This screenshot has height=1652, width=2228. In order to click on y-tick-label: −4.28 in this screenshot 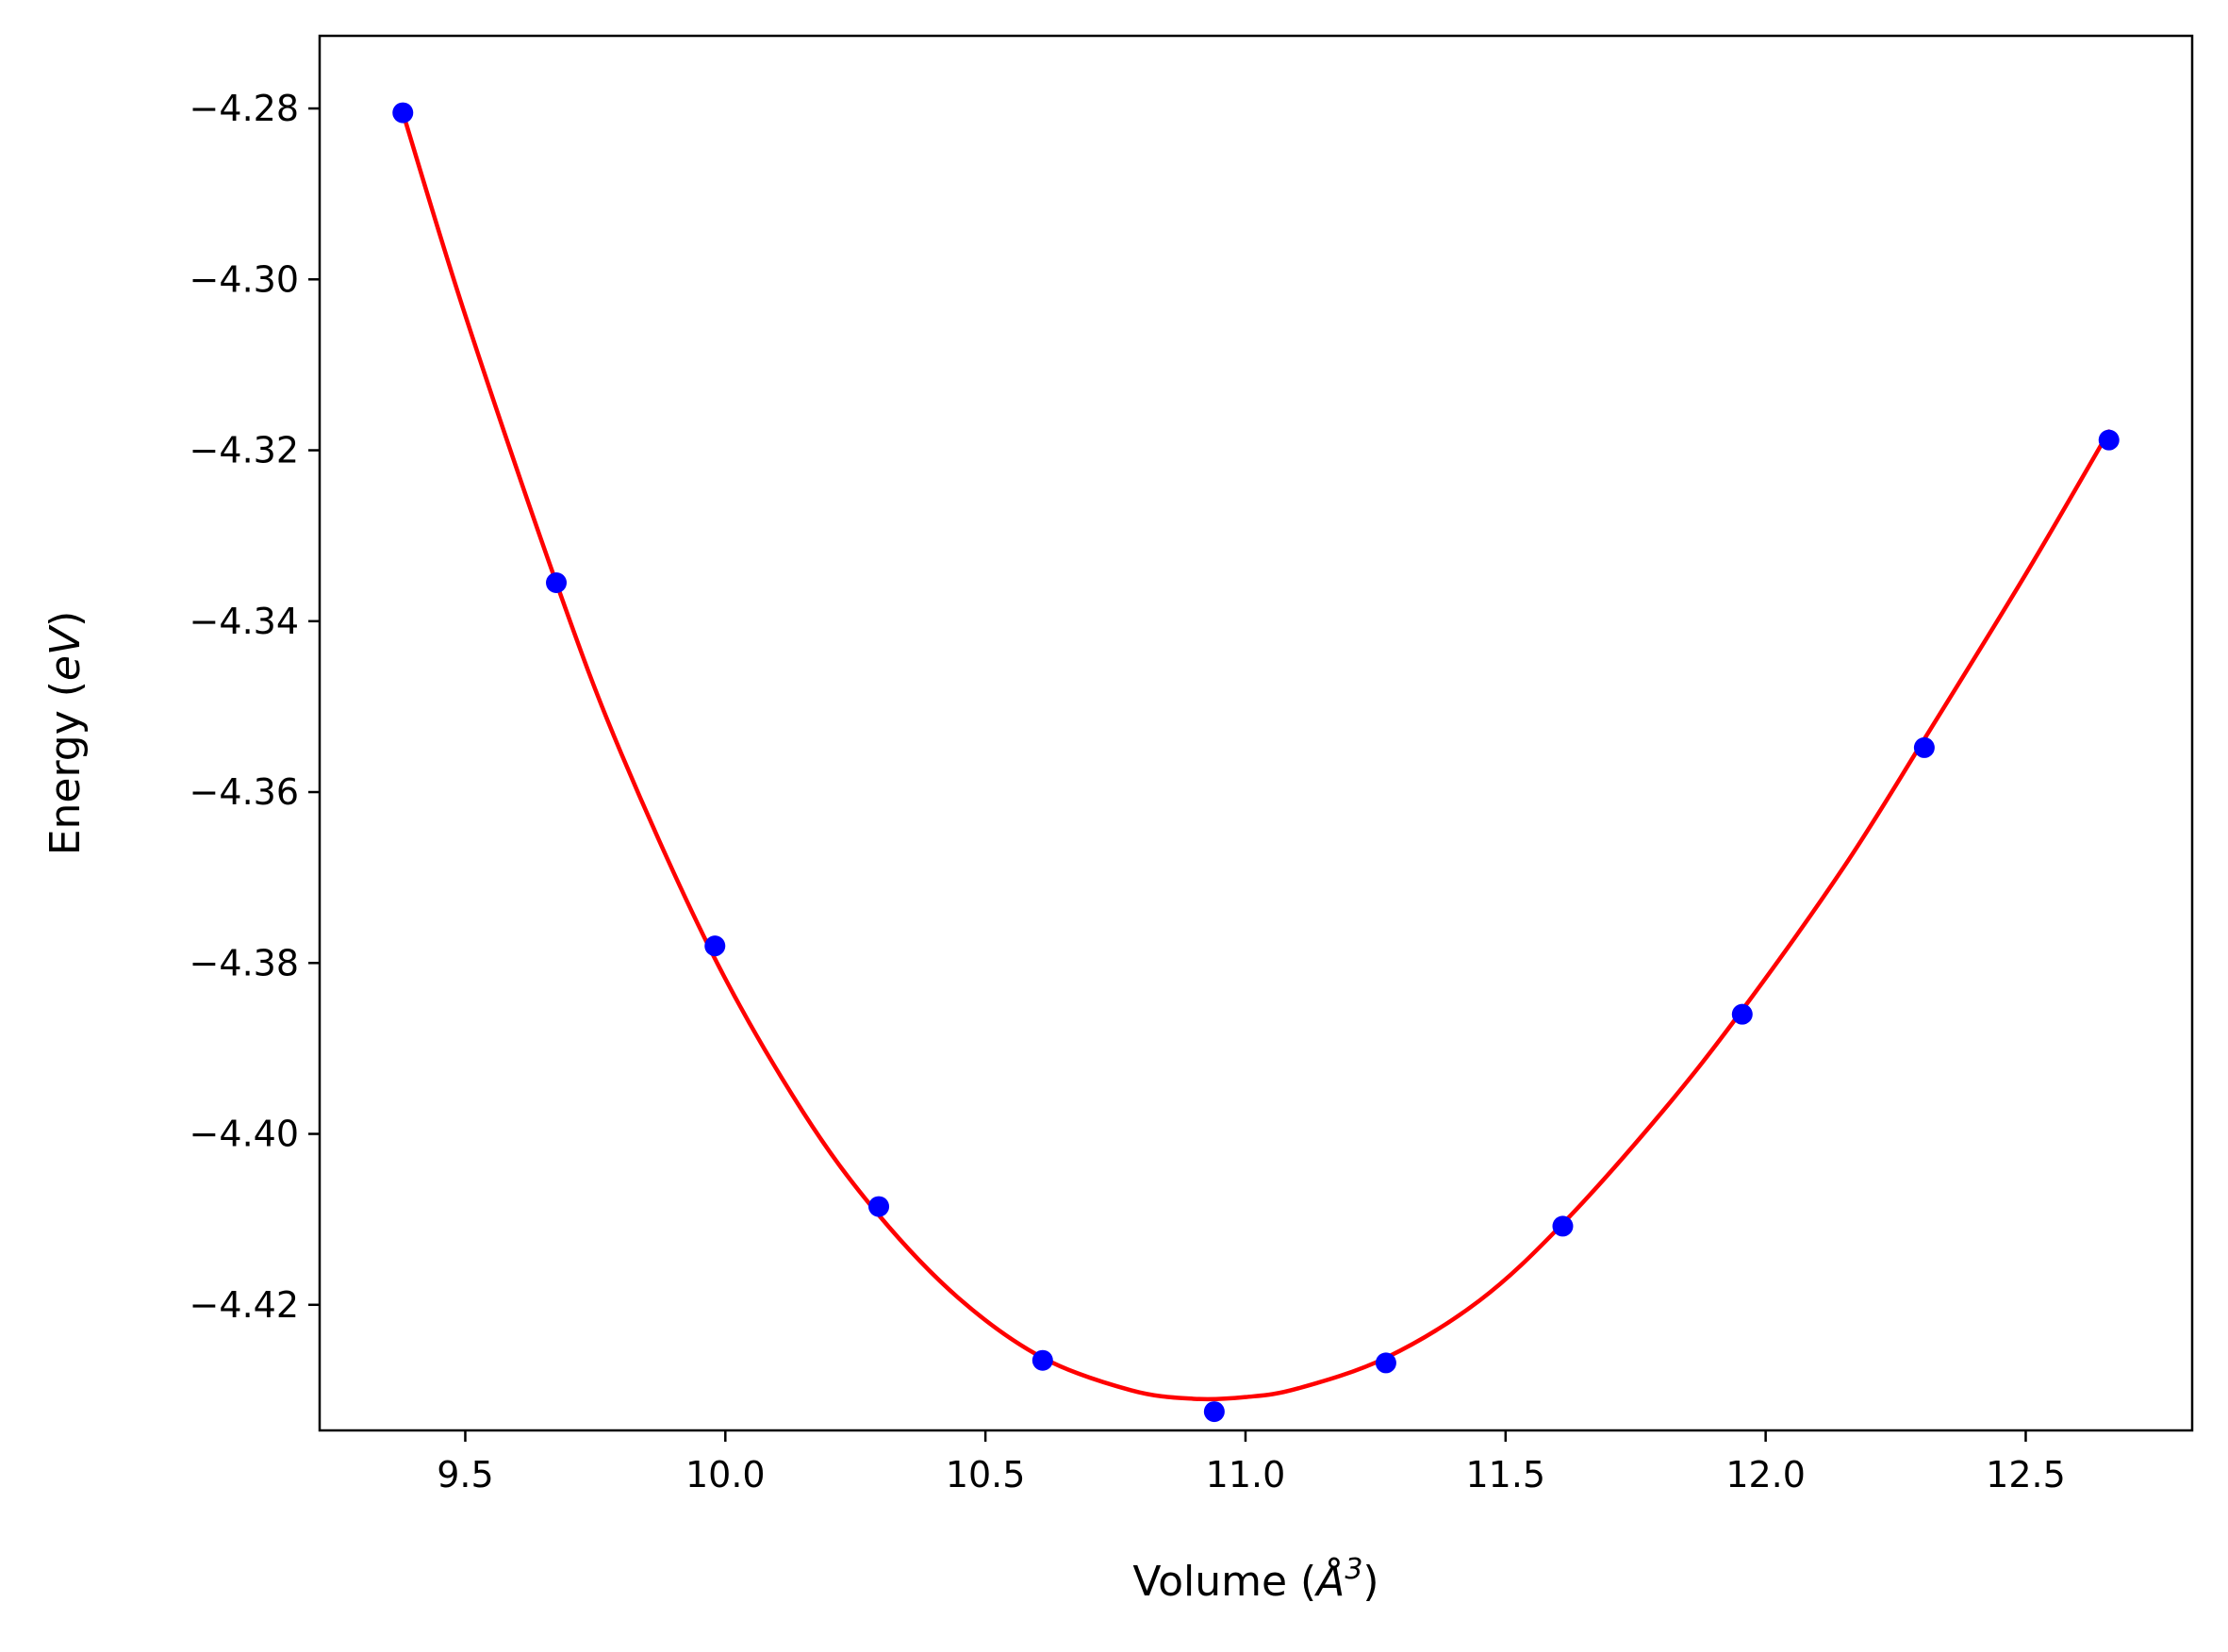, I will do `click(244, 108)`.